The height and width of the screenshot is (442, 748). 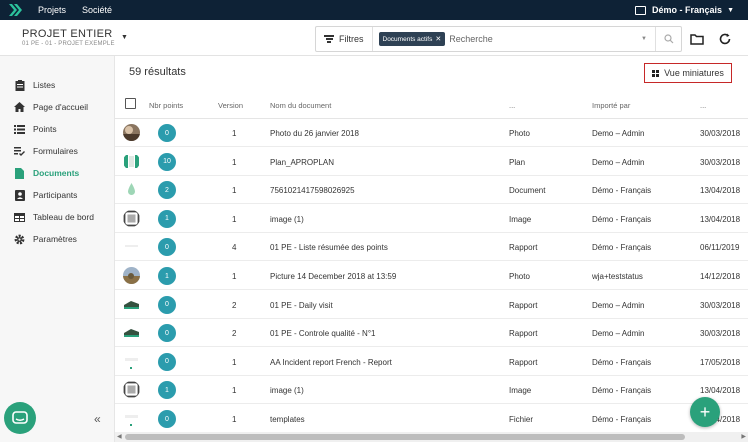 What do you see at coordinates (618, 305) in the screenshot?
I see `imported-by-cell: Demo – Admin` at bounding box center [618, 305].